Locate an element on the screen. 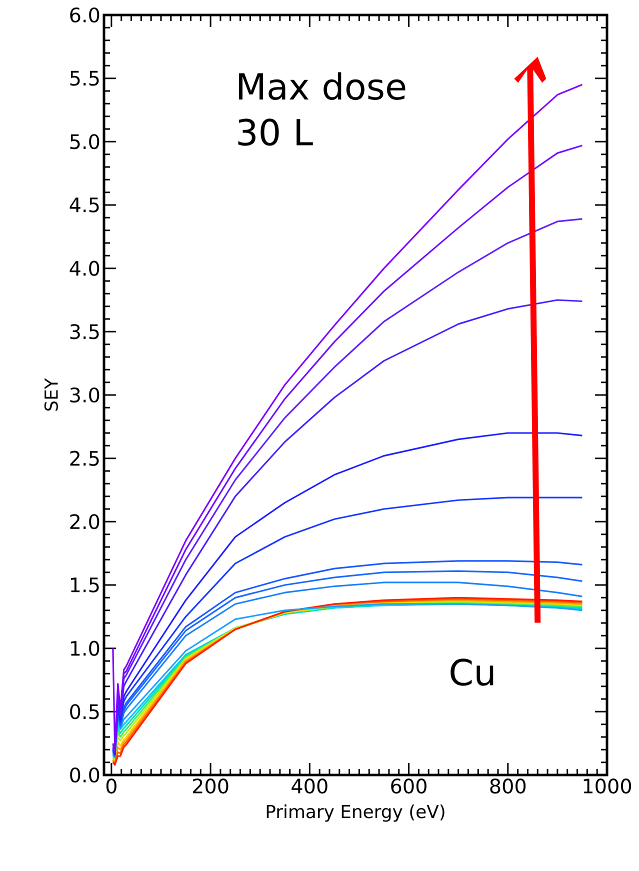  y-tick-label: 1.5 is located at coordinates (84, 585).